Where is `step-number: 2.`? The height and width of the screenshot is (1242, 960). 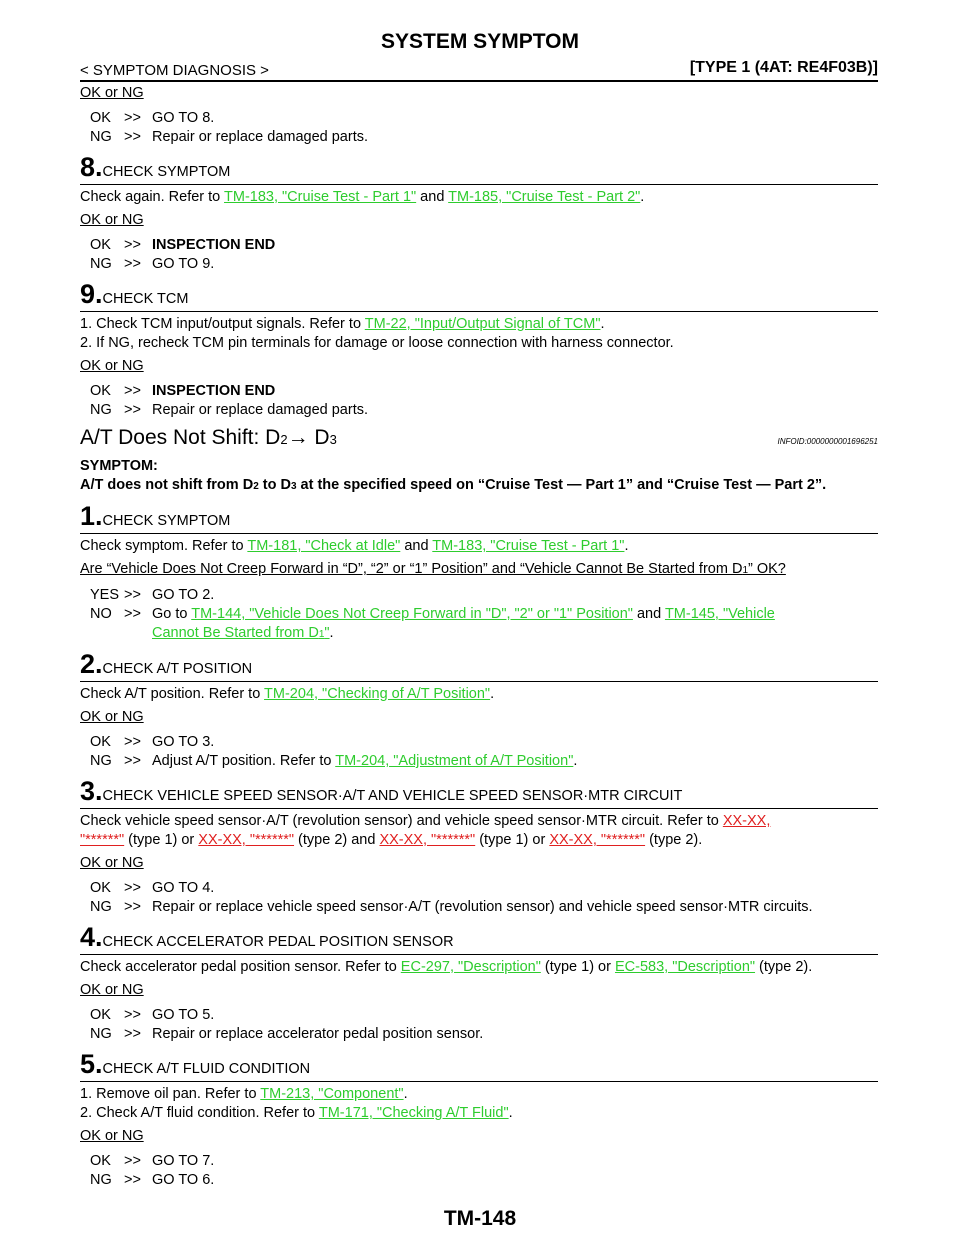
step-number: 2. is located at coordinates (91, 664).